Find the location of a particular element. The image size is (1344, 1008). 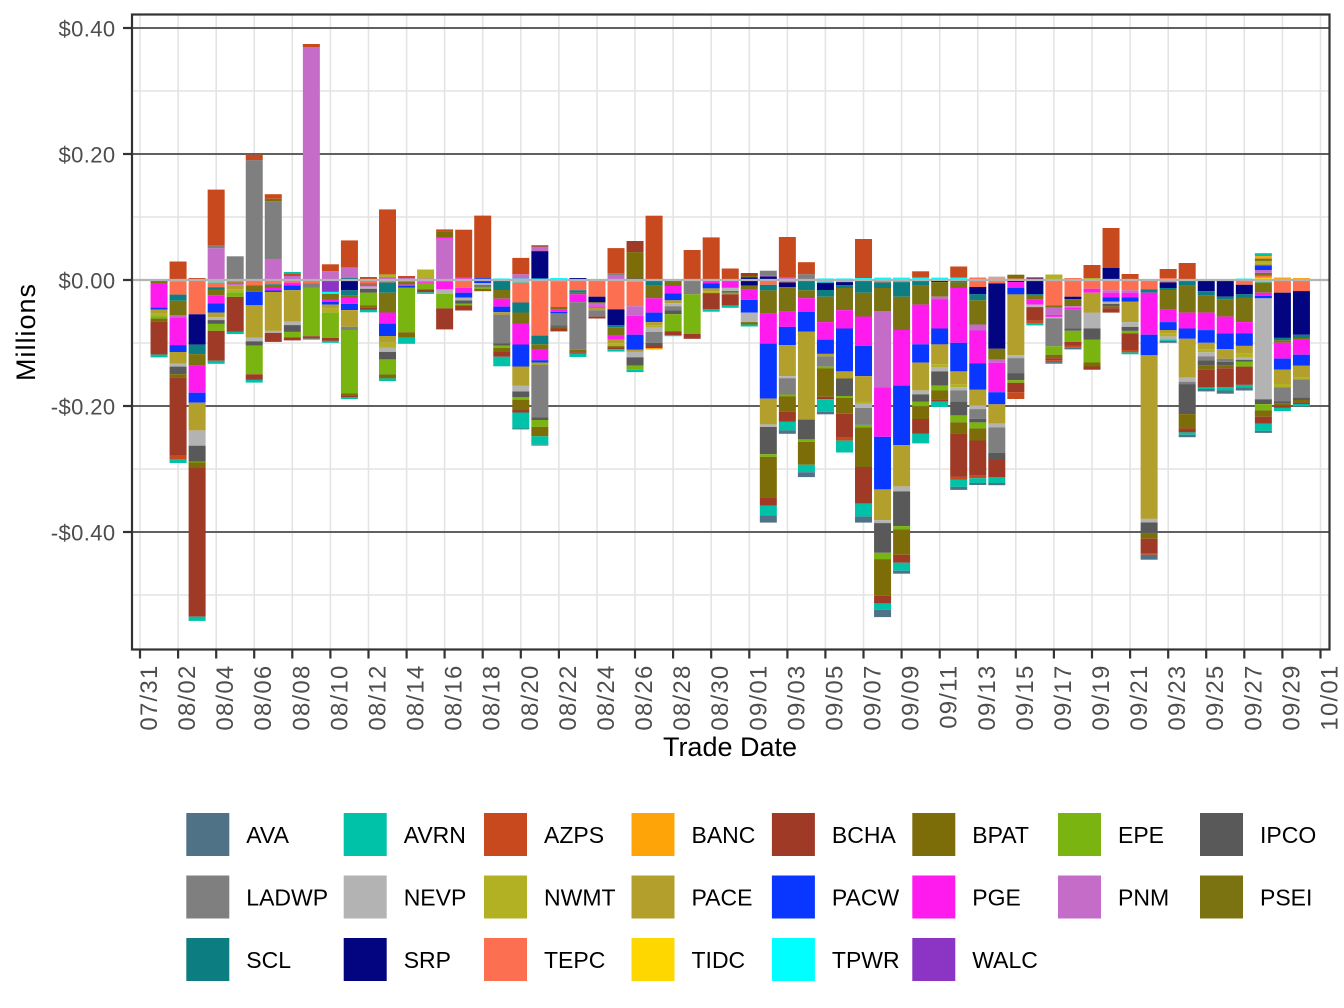

svg-text: 08/22 is located at coordinates (568, 698).